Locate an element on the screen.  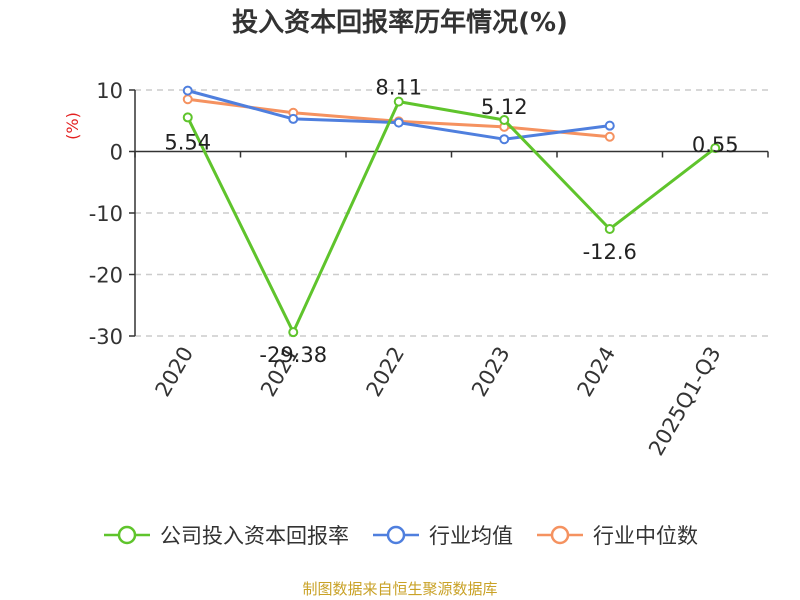
legend-label: 行业均值 is located at coordinates (471, 536).